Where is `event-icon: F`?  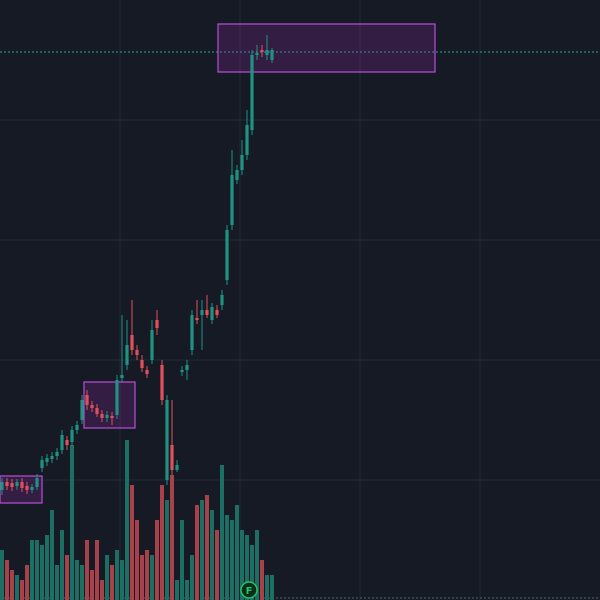
event-icon: F is located at coordinates (249, 590).